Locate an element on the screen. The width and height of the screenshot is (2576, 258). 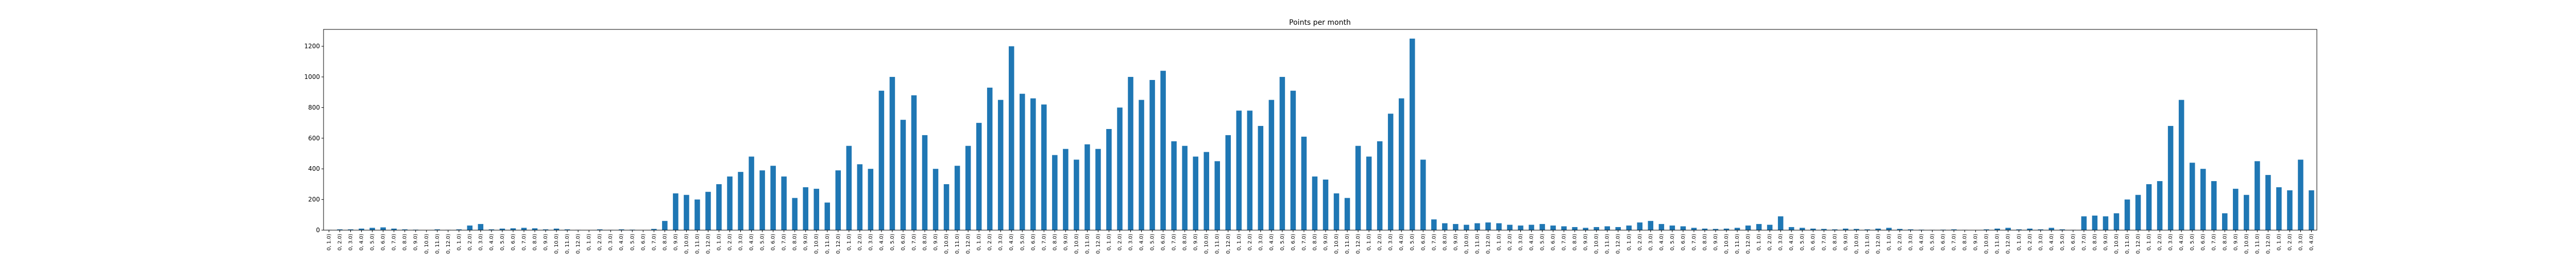
y-tick-label: 0 is located at coordinates (318, 230).